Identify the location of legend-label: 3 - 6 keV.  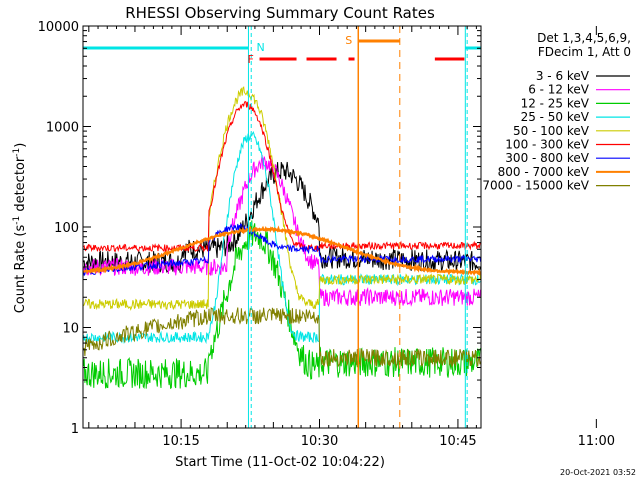
(563, 76).